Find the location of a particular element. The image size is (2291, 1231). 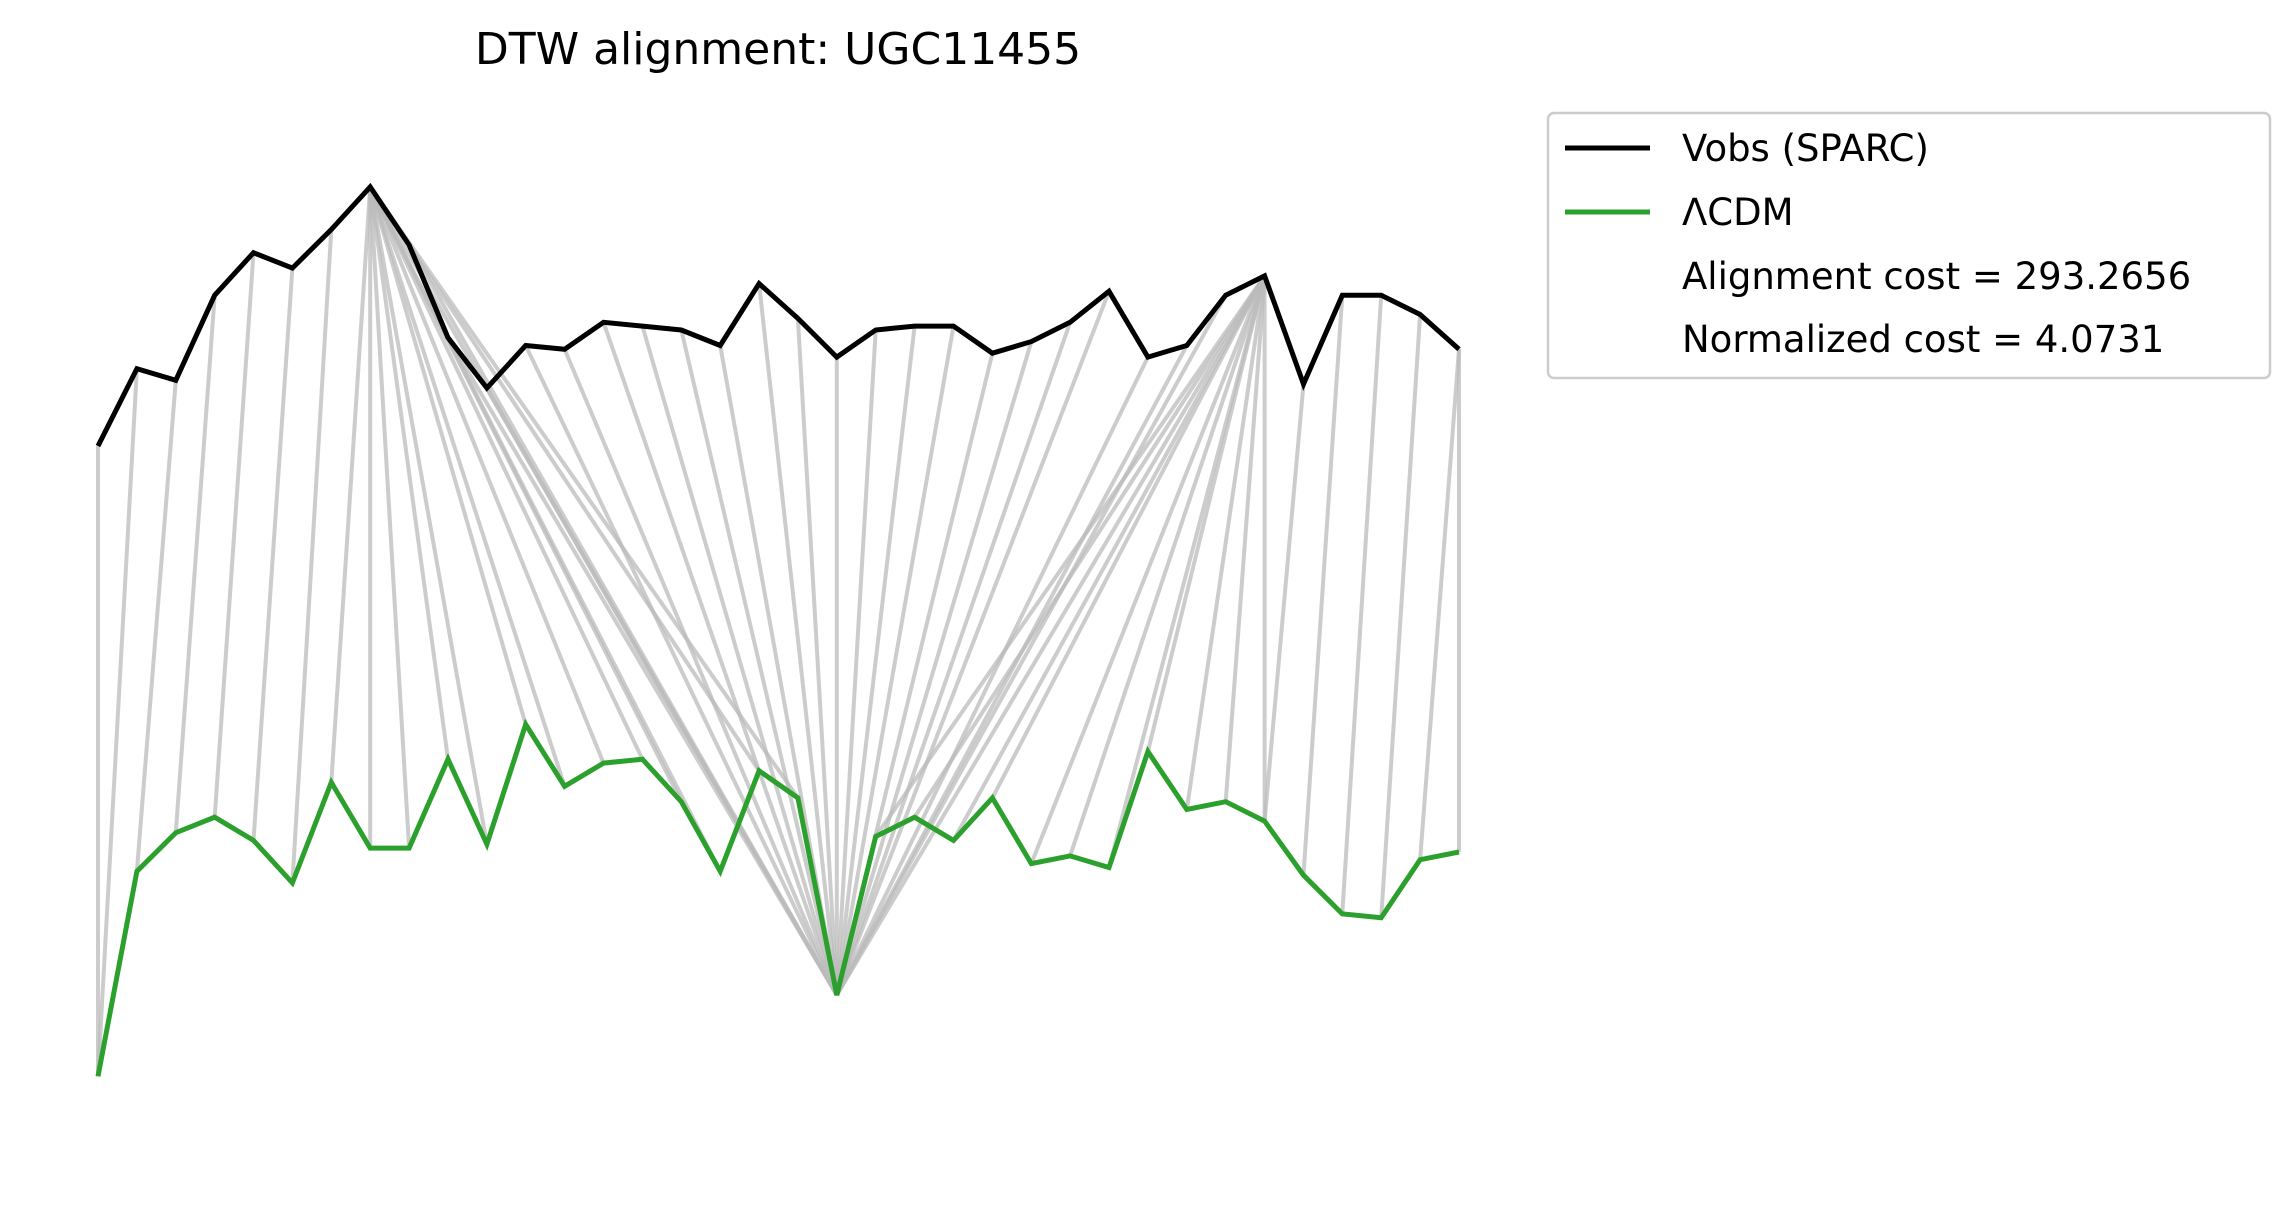

legend-box is located at coordinates (1909, 245).